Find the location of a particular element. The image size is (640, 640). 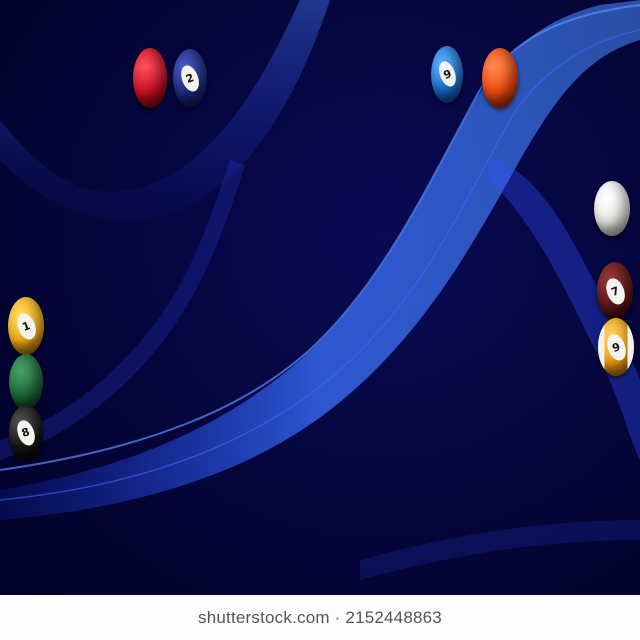

wave-band-right is located at coordinates (565, 310).